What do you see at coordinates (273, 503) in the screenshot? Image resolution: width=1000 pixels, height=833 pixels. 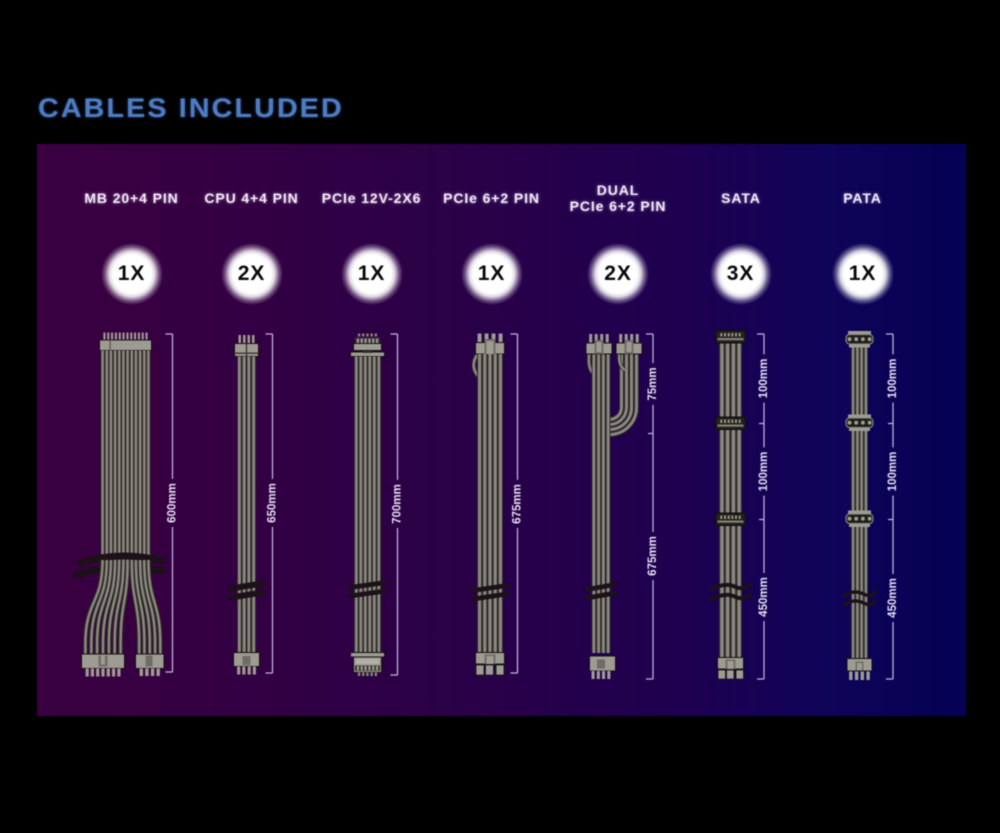 I see `svg-text: 650mm` at bounding box center [273, 503].